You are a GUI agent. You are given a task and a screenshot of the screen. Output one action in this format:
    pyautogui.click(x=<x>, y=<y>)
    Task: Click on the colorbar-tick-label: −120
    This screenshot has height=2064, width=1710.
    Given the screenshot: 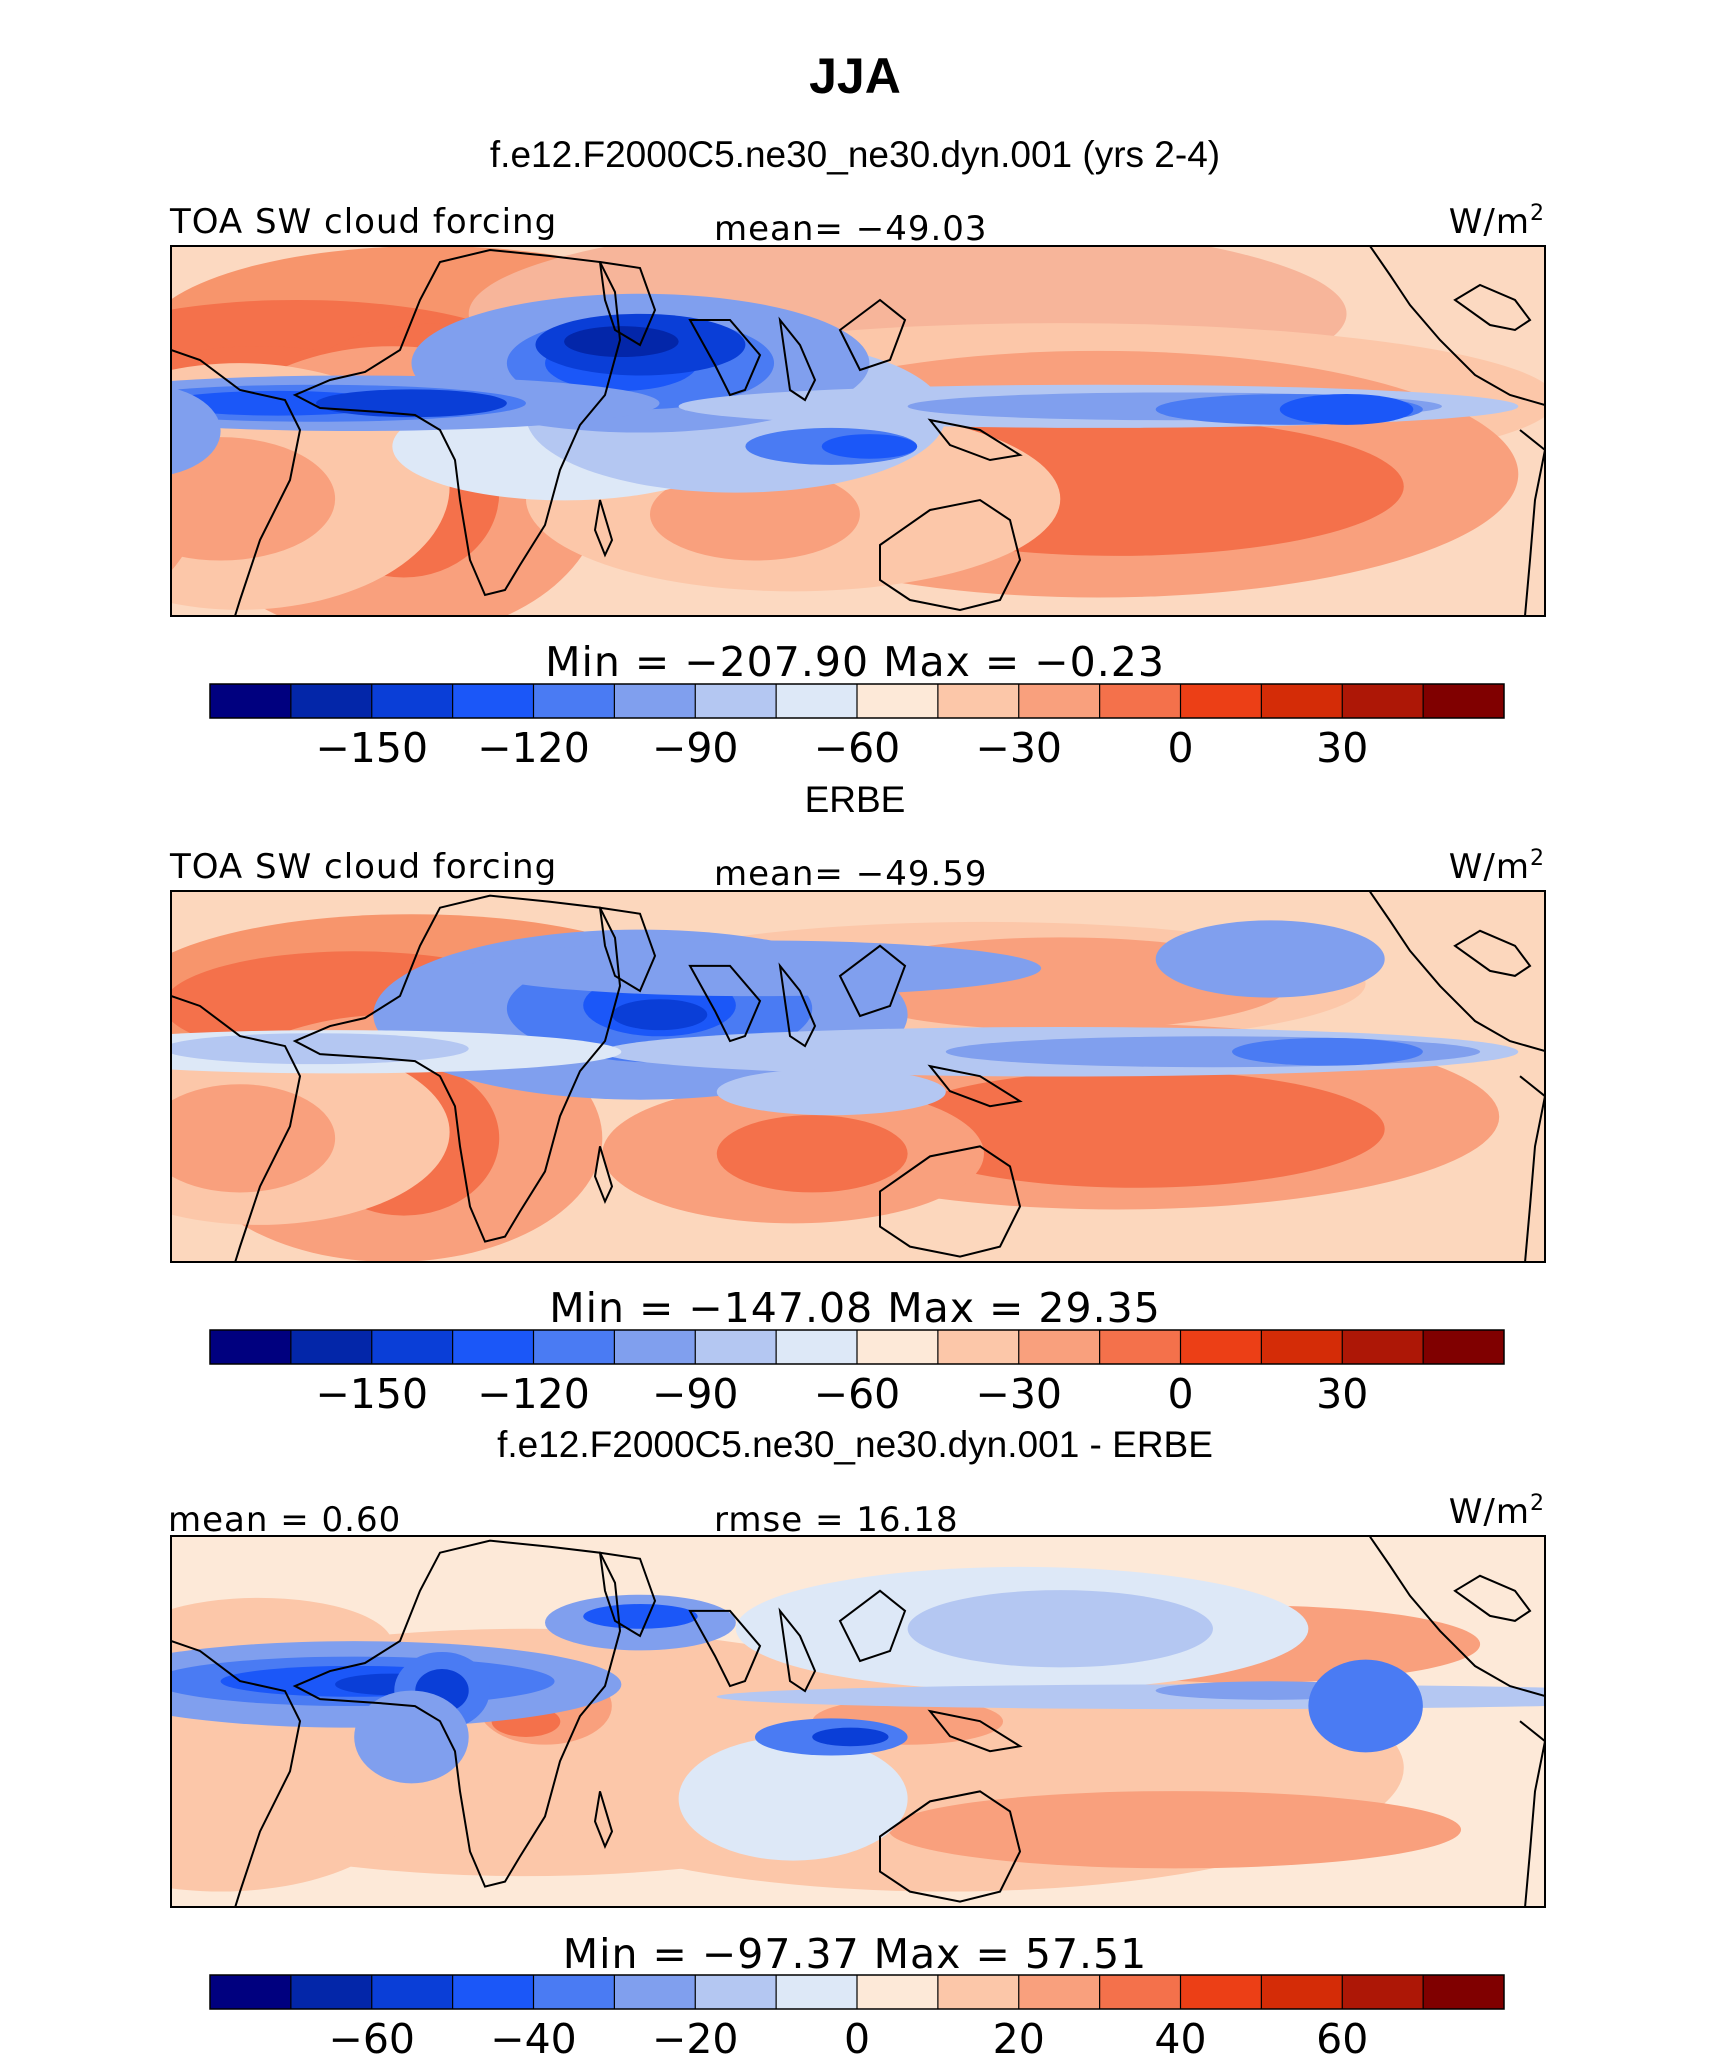 What is the action you would take?
    pyautogui.click(x=533, y=748)
    